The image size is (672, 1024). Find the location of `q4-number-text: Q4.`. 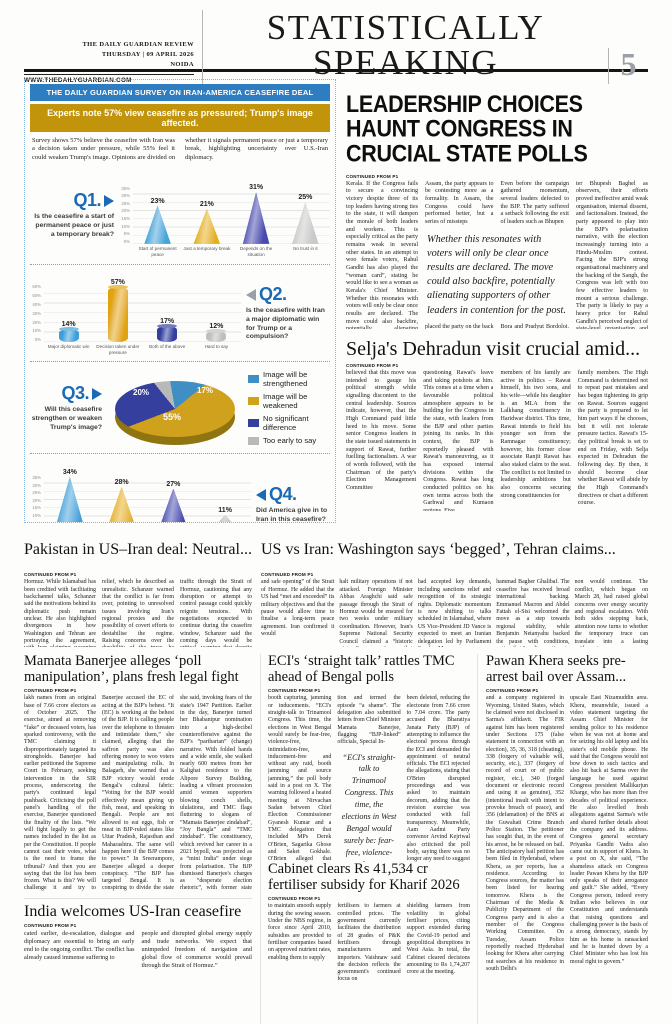

q4-number-text: Q4. is located at coordinates (283, 494).